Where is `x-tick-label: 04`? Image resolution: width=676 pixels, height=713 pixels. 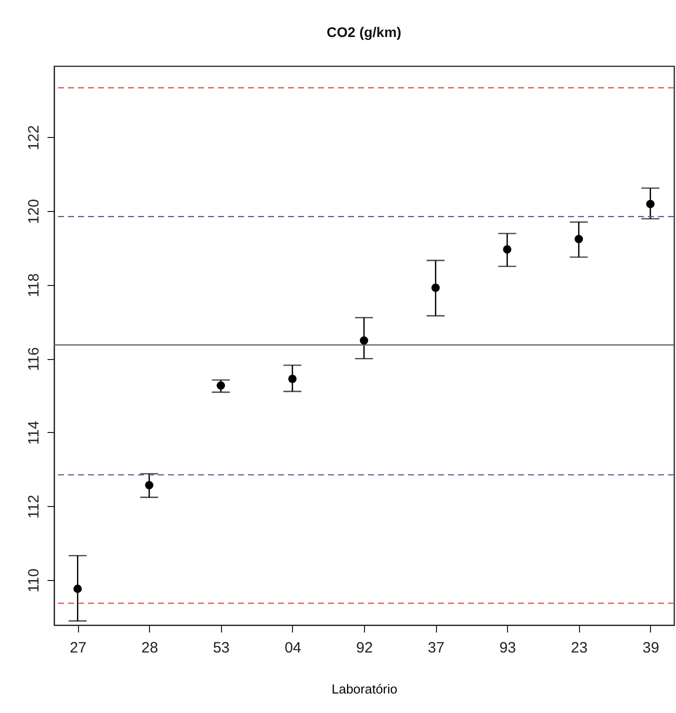 x-tick-label: 04 is located at coordinates (293, 648).